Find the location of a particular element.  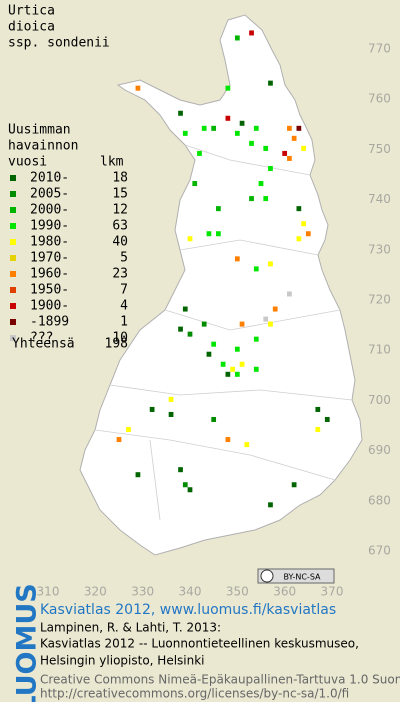

legend-label: 1900- is located at coordinates (49, 306).